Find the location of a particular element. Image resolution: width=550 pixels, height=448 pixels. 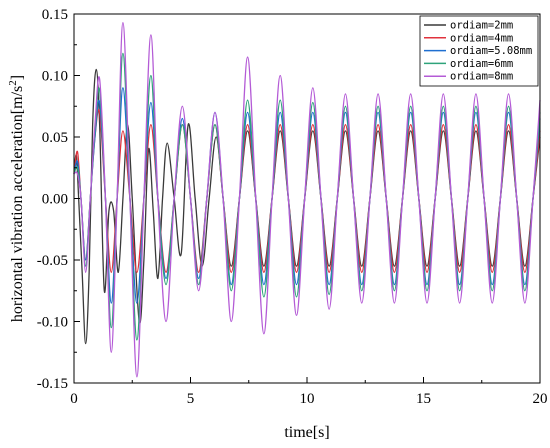

y-tick-label: -0.05 is located at coordinates (52, 261).